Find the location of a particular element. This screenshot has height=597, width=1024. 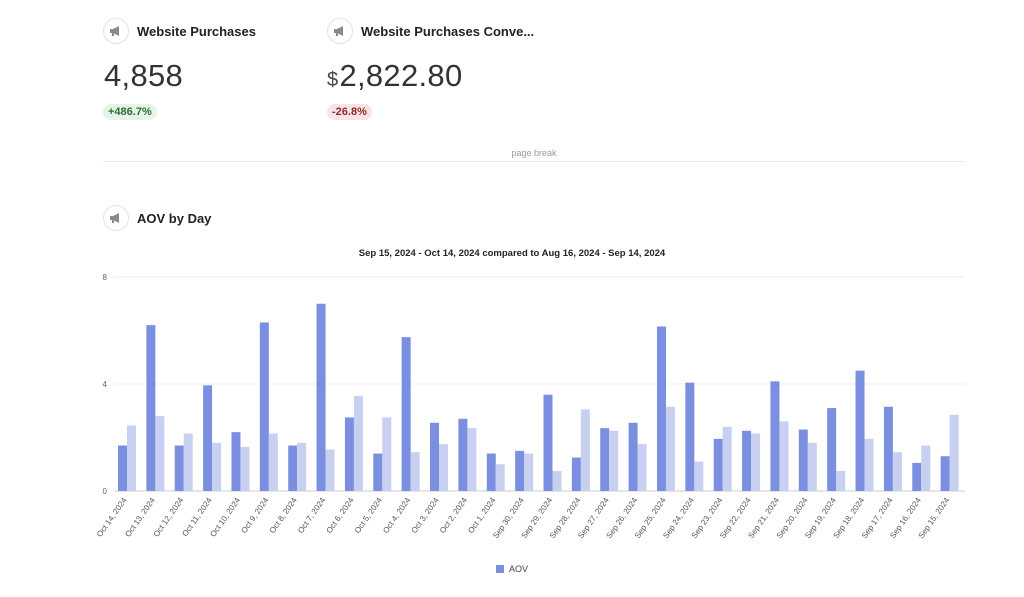

metric-number: 2,822.80 is located at coordinates (401, 75).